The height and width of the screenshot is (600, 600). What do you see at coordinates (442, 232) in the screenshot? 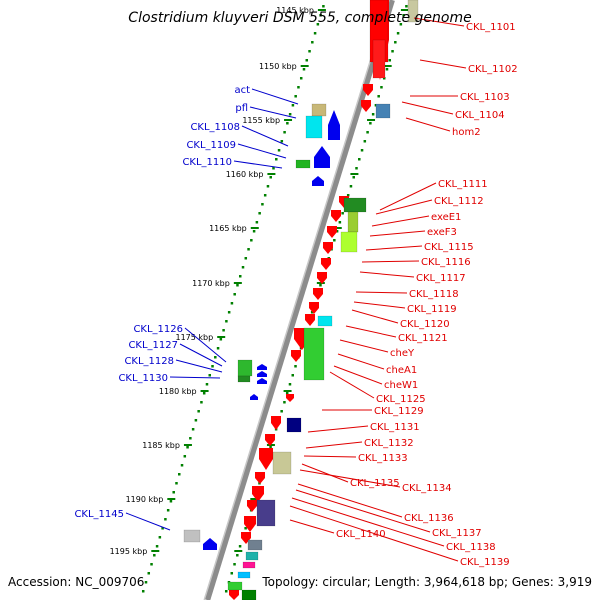
I see `gene-label-exeF3: exeF3` at bounding box center [442, 232].